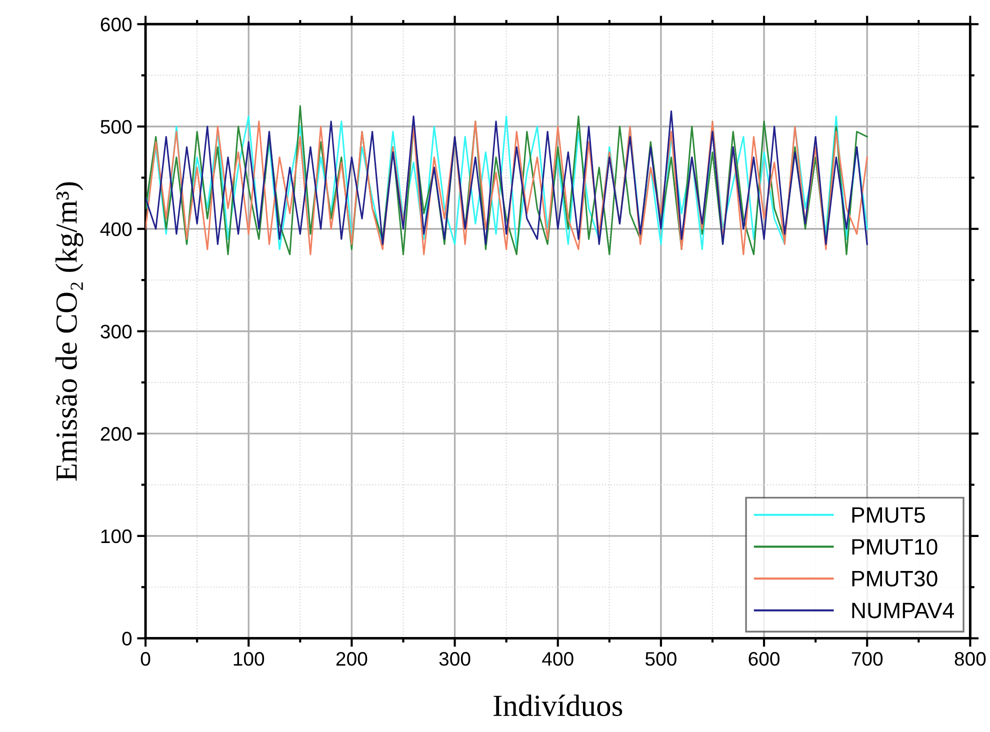 Image resolution: width=990 pixels, height=732 pixels. I want to click on x-tick-label: 100, so click(249, 659).